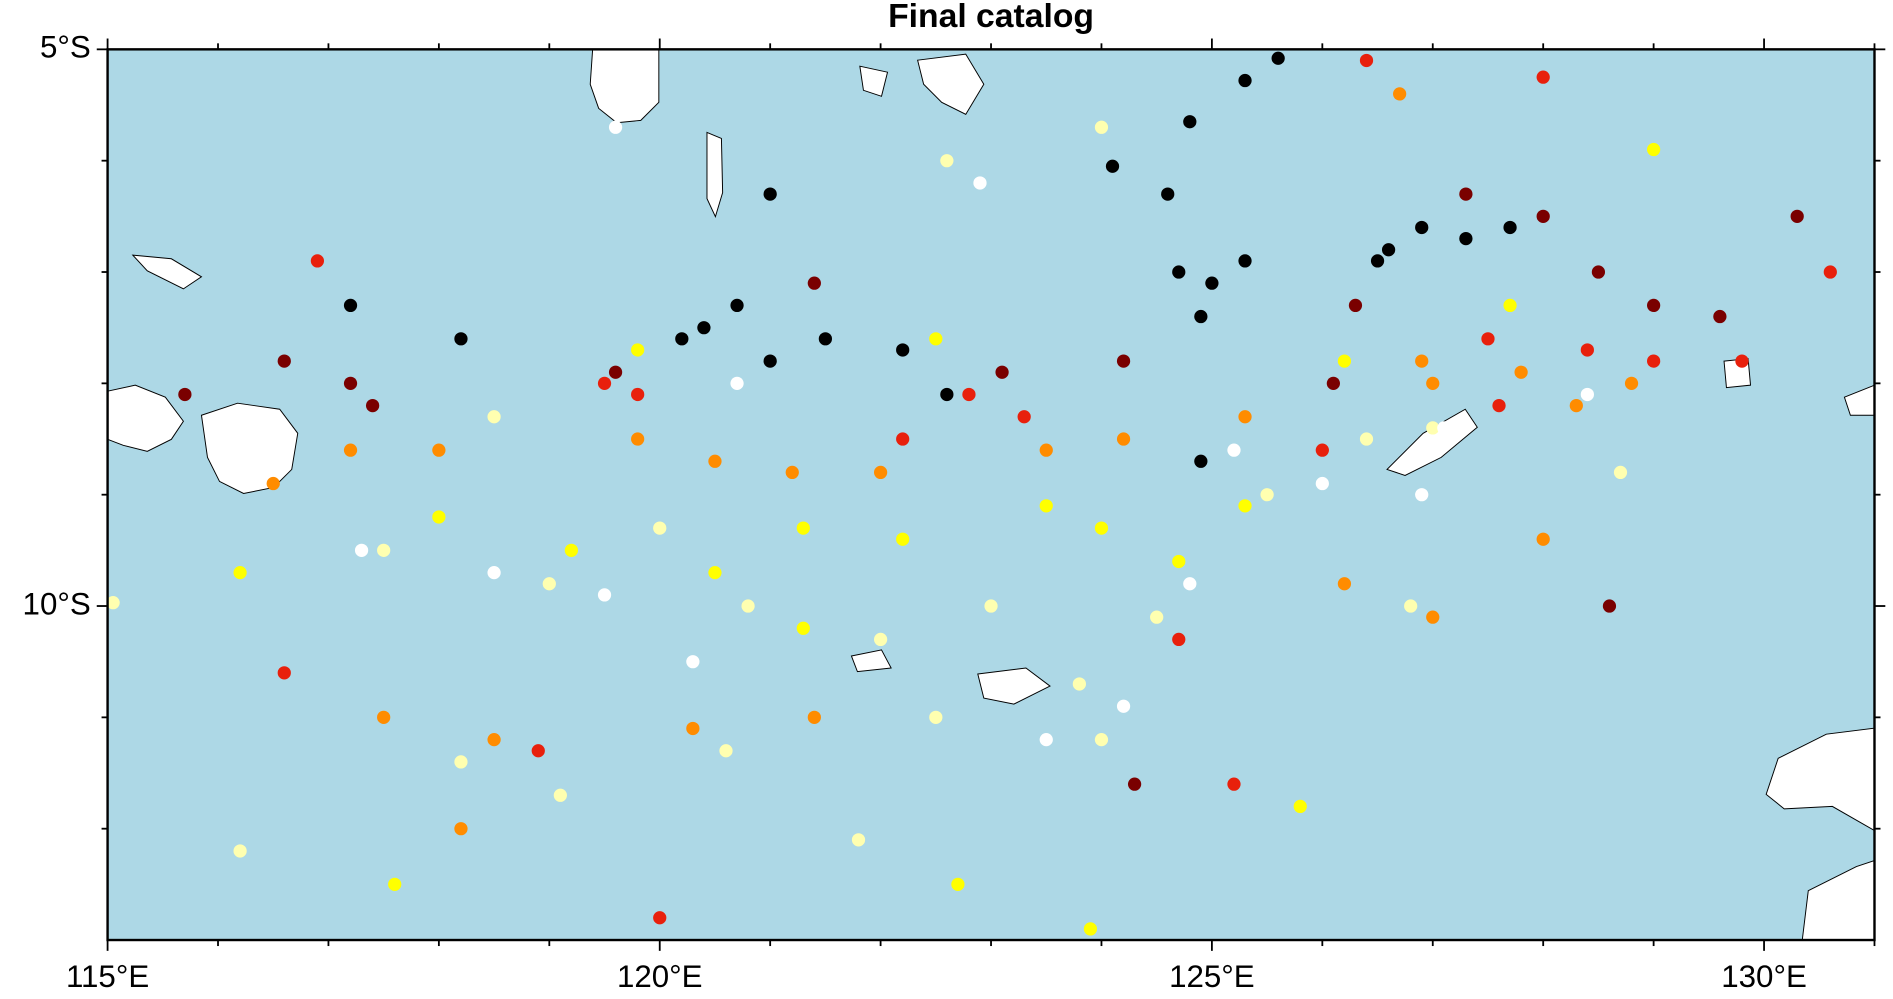  What do you see at coordinates (660, 976) in the screenshot?
I see `x-tick-label: 120°E` at bounding box center [660, 976].